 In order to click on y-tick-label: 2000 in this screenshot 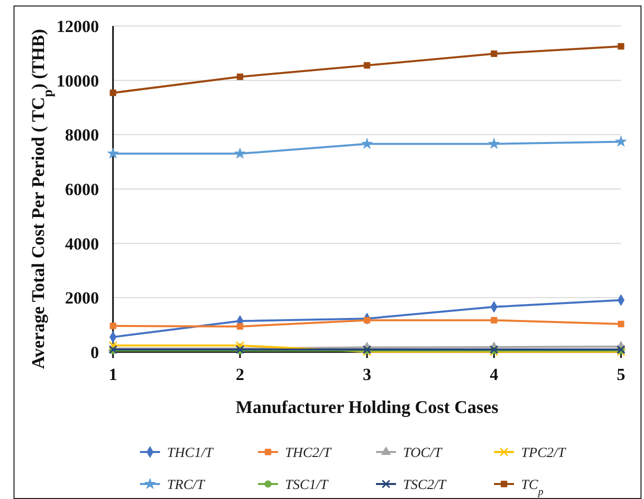, I will do `click(82, 298)`.